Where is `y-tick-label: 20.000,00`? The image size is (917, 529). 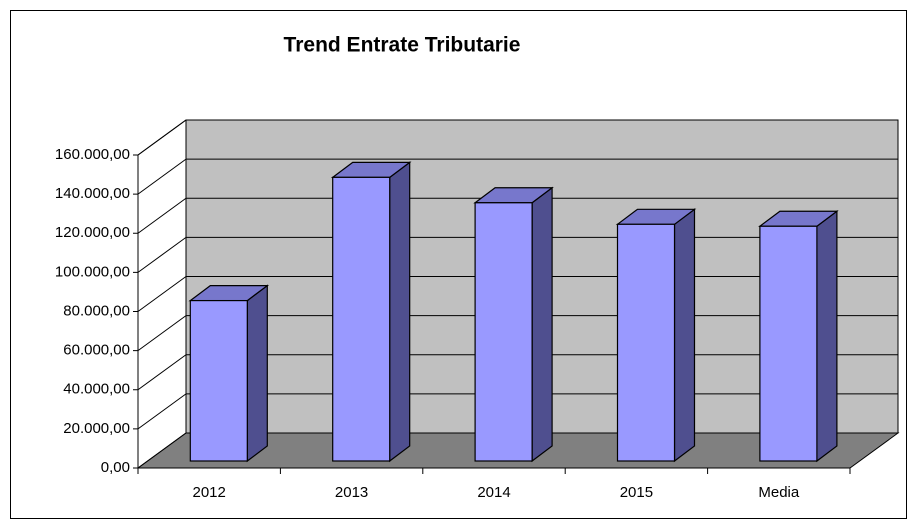 y-tick-label: 20.000,00 is located at coordinates (96, 428).